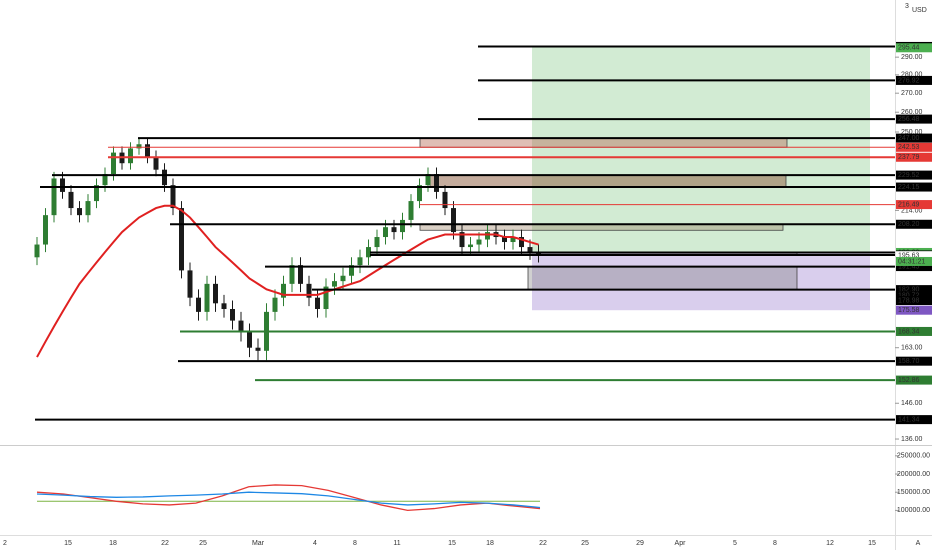 Image resolution: width=932 pixels, height=550 pixels. What do you see at coordinates (912, 75) in the screenshot?
I see `y-tick-label: 280.00` at bounding box center [912, 75].